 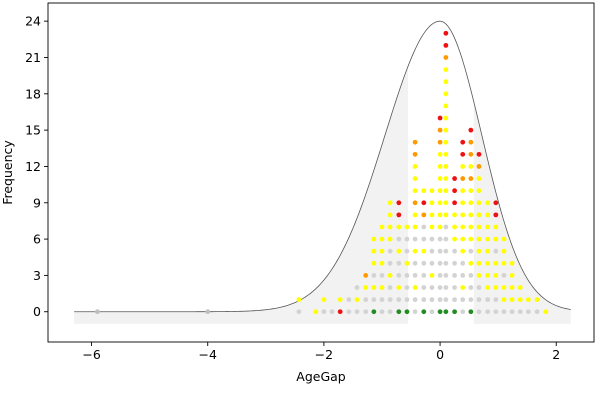 What do you see at coordinates (37, 275) in the screenshot?
I see `y-tick-label: 3` at bounding box center [37, 275].